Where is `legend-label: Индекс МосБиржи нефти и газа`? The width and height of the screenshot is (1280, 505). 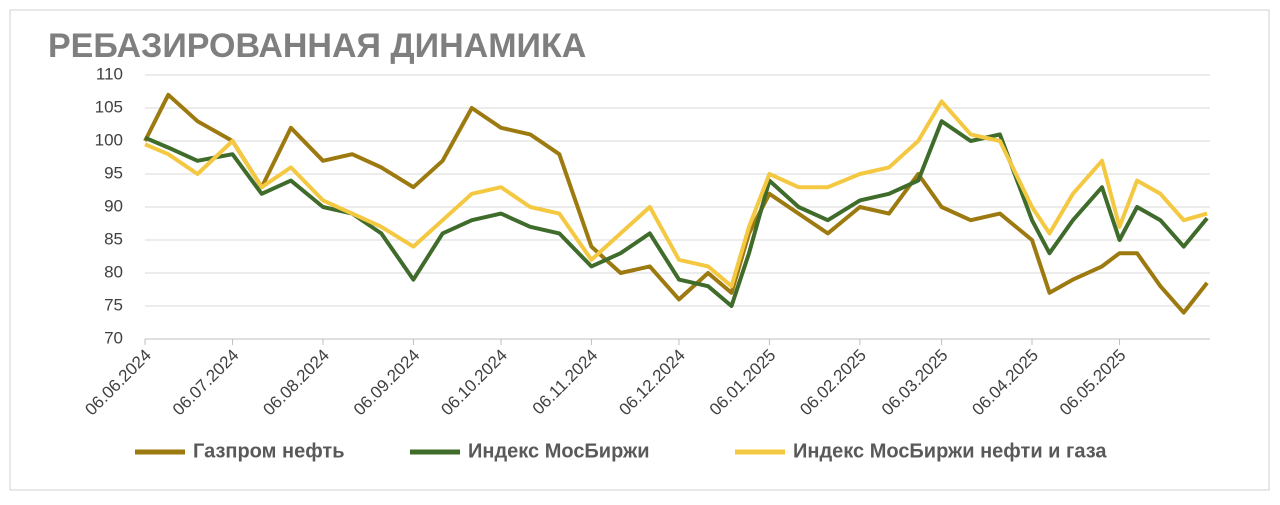 legend-label: Индекс МосБиржи нефти и газа is located at coordinates (950, 451).